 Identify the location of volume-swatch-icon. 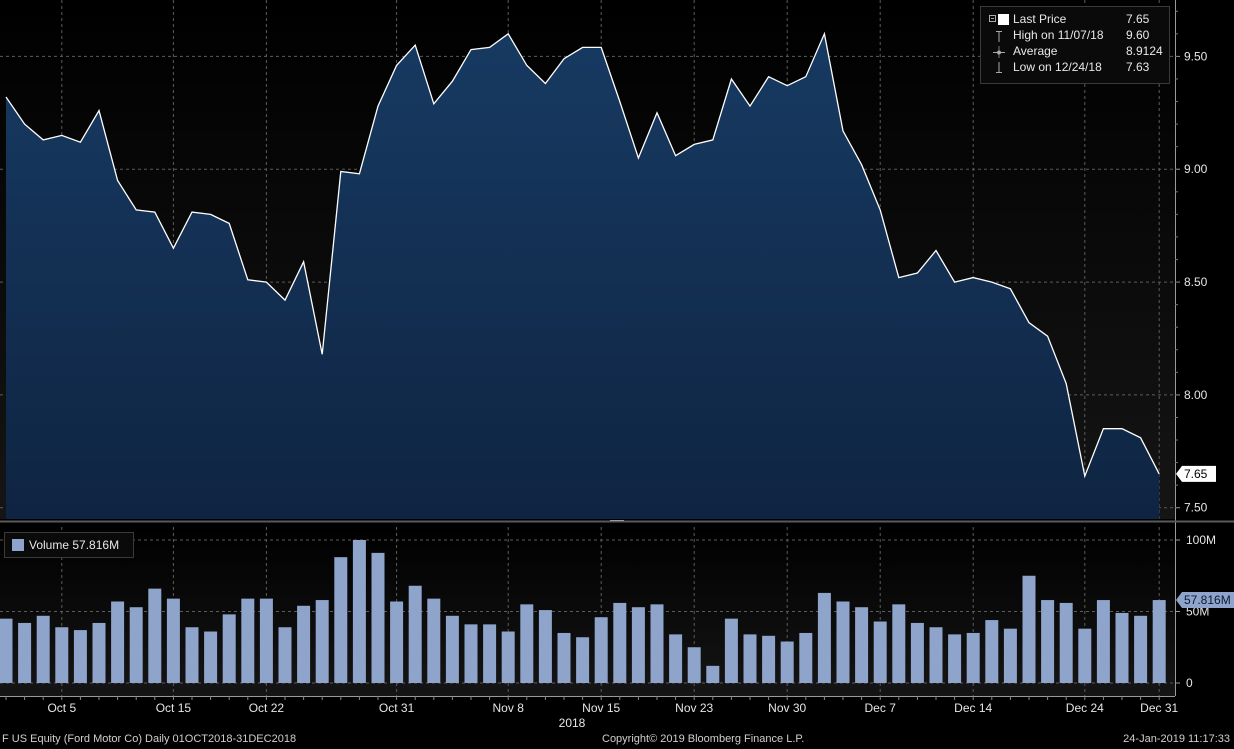
(18, 545).